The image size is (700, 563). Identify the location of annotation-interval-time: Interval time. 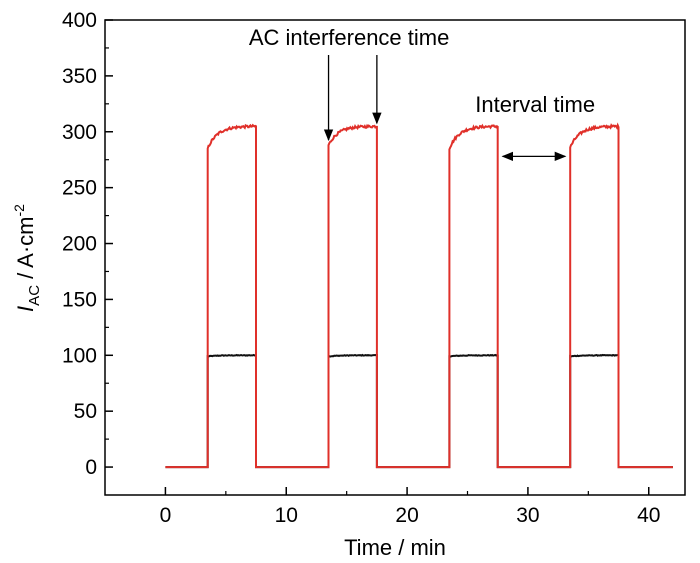
(535, 104).